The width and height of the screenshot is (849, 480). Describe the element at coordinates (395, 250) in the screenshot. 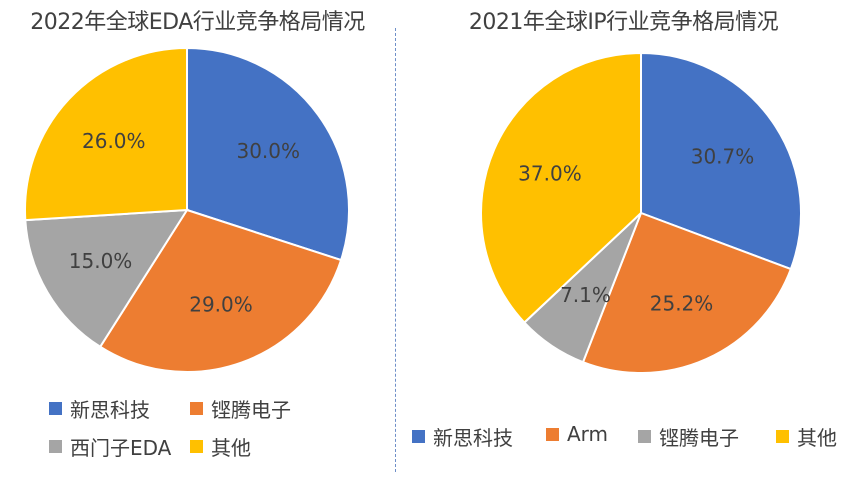

I see `panel-divider` at that location.